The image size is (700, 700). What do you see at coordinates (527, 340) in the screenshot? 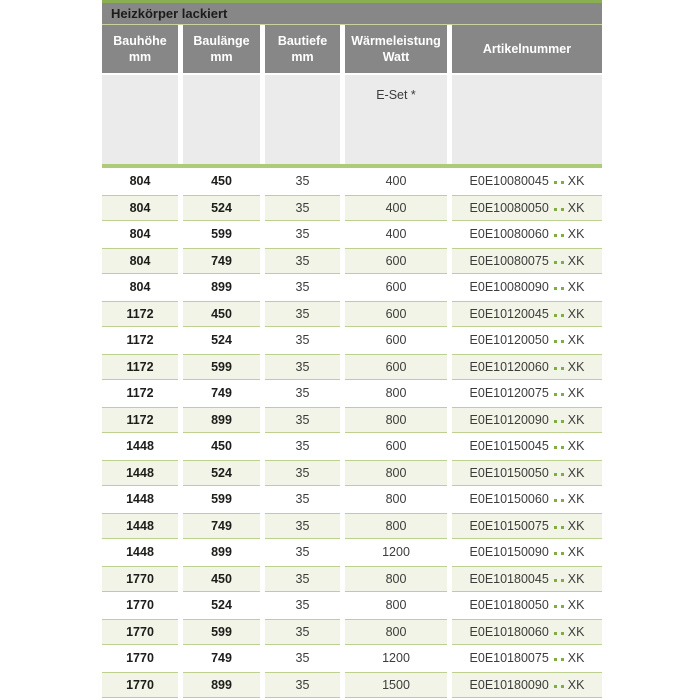
I see `artikelnummer-text: E0E10120050 XK` at bounding box center [527, 340].